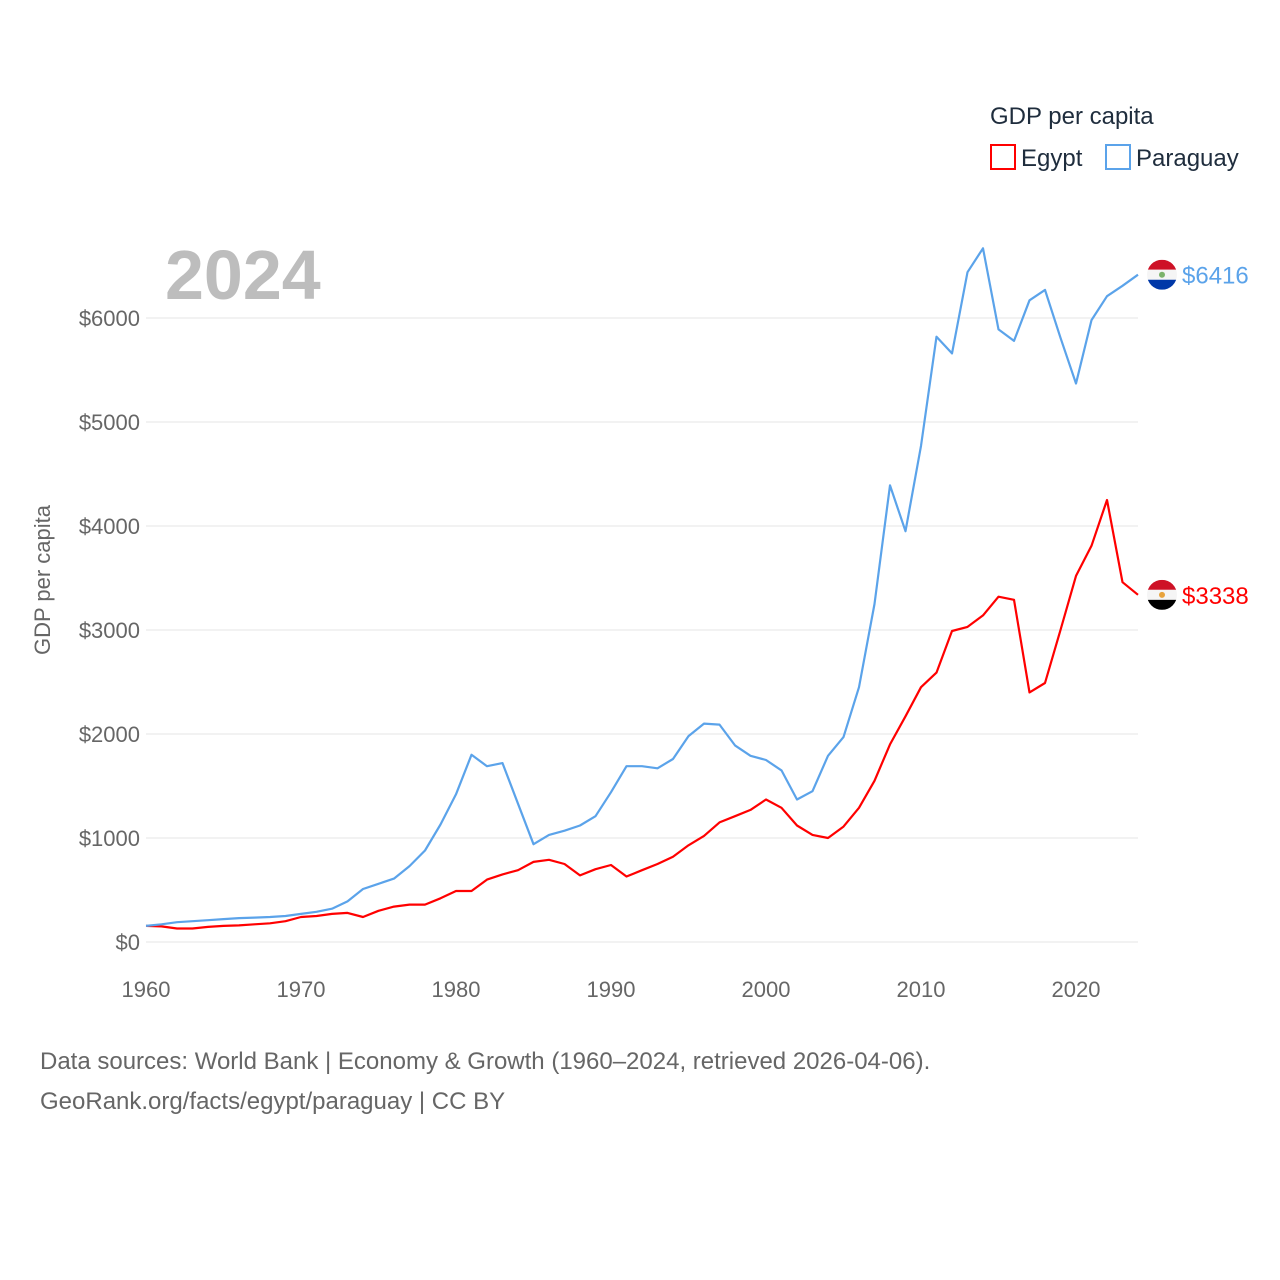  I want to click on legend-item-egypt: Egypt, so click(1036, 158).